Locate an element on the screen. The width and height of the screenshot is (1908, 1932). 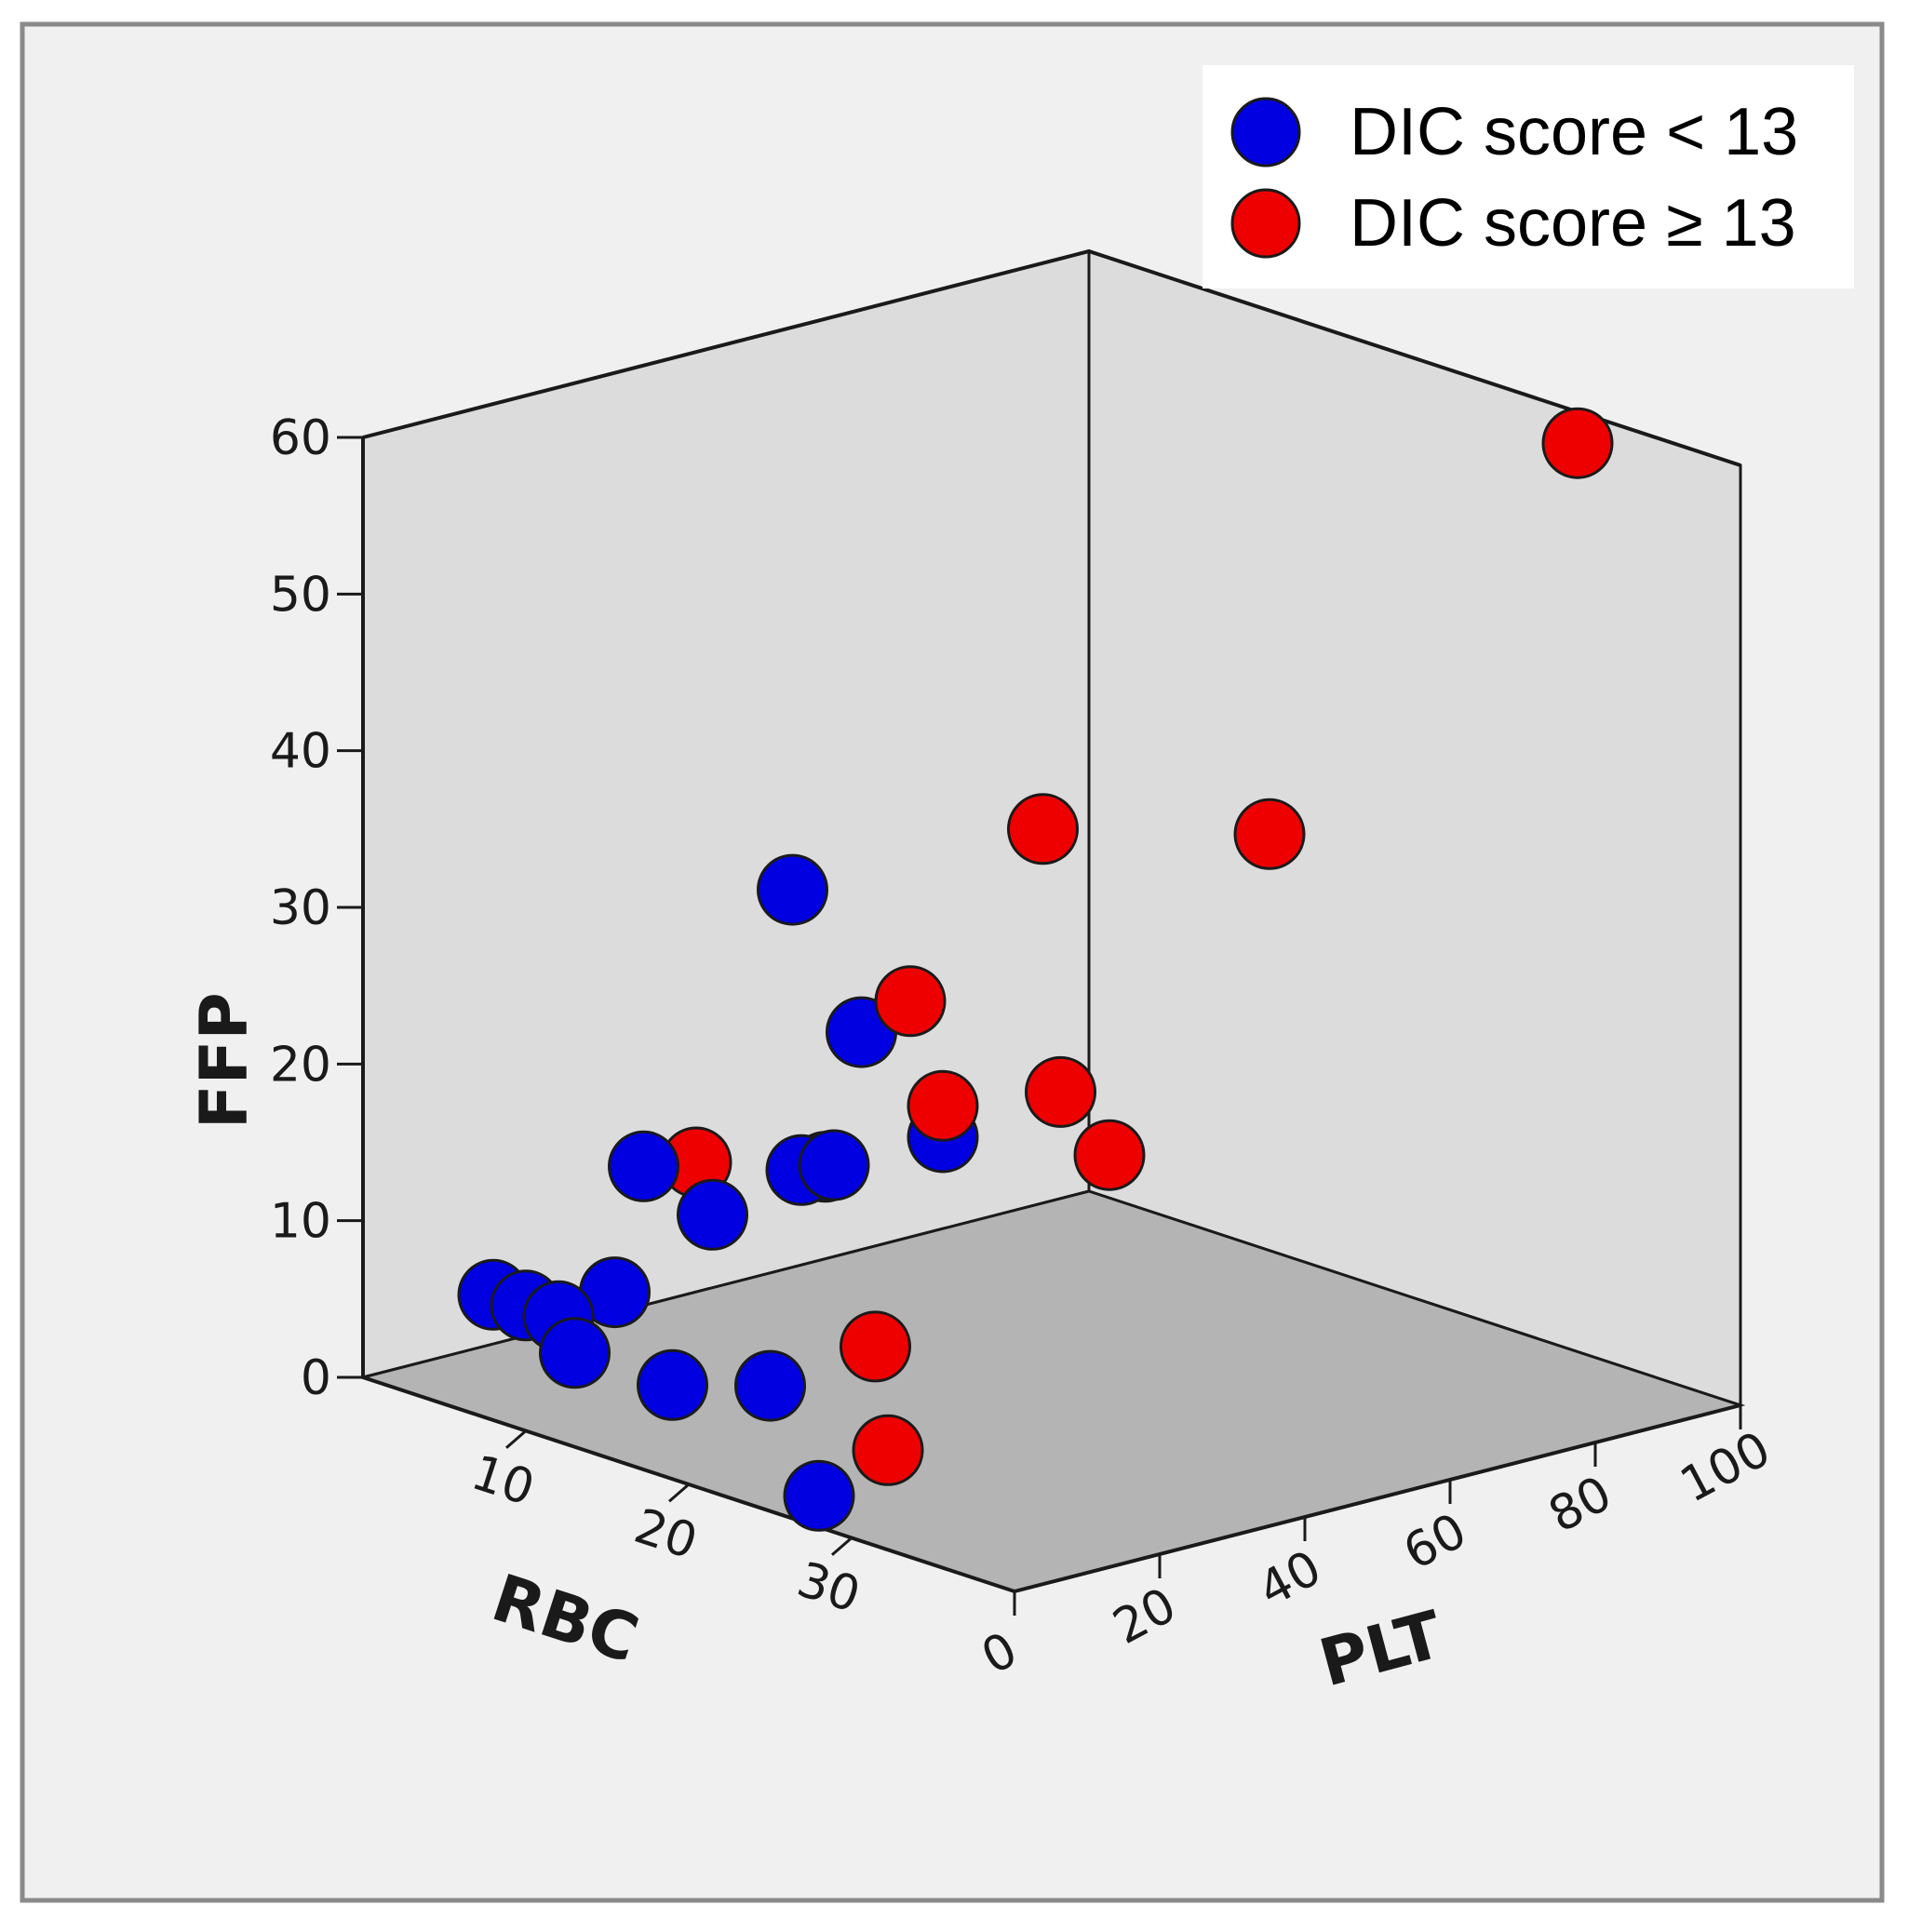
ffp-tick-label: 50 is located at coordinates (301, 595).